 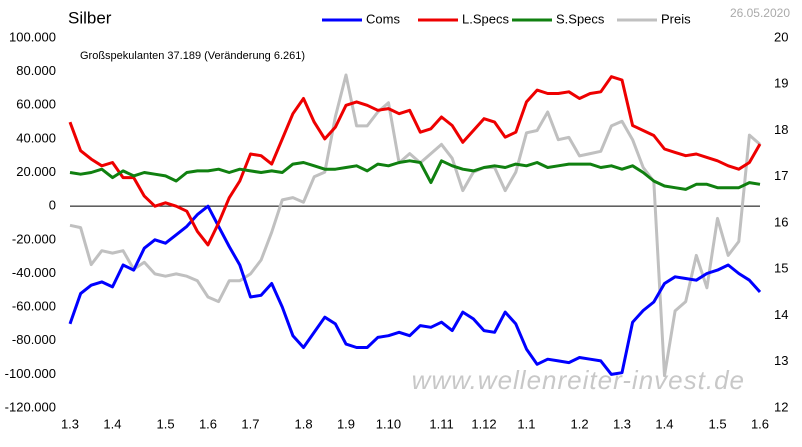 What do you see at coordinates (415, 175) in the screenshot?
I see `series-line` at bounding box center [415, 175].